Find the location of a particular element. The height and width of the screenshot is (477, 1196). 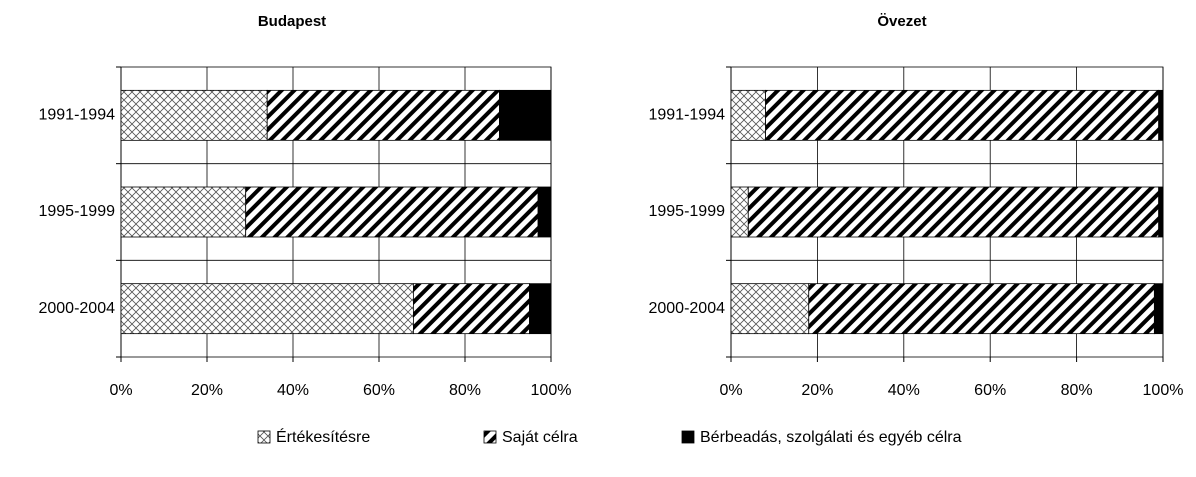

legend-label: Értékesítésre is located at coordinates (323, 436).